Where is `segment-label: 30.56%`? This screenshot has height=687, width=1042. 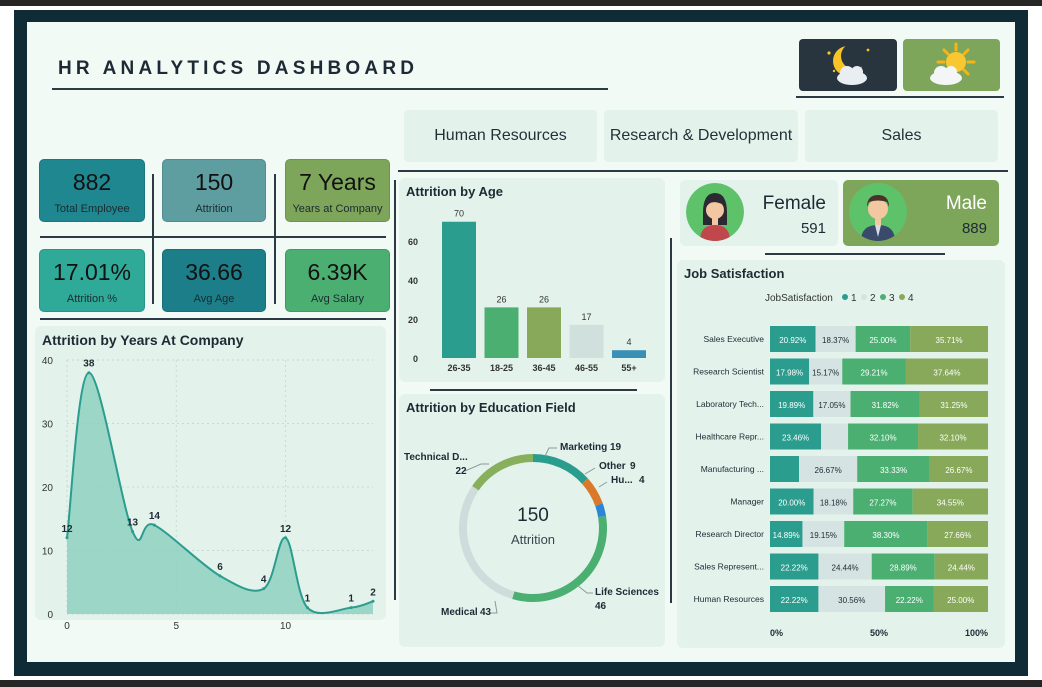
segment-label: 30.56% is located at coordinates (851, 600).